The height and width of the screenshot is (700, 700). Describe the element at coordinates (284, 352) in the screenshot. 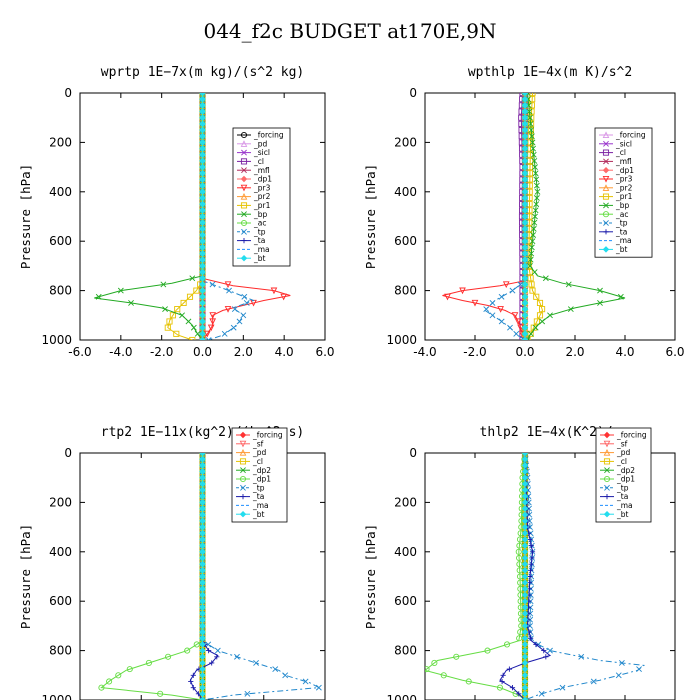

I see `x-tick-label: 4.0` at that location.